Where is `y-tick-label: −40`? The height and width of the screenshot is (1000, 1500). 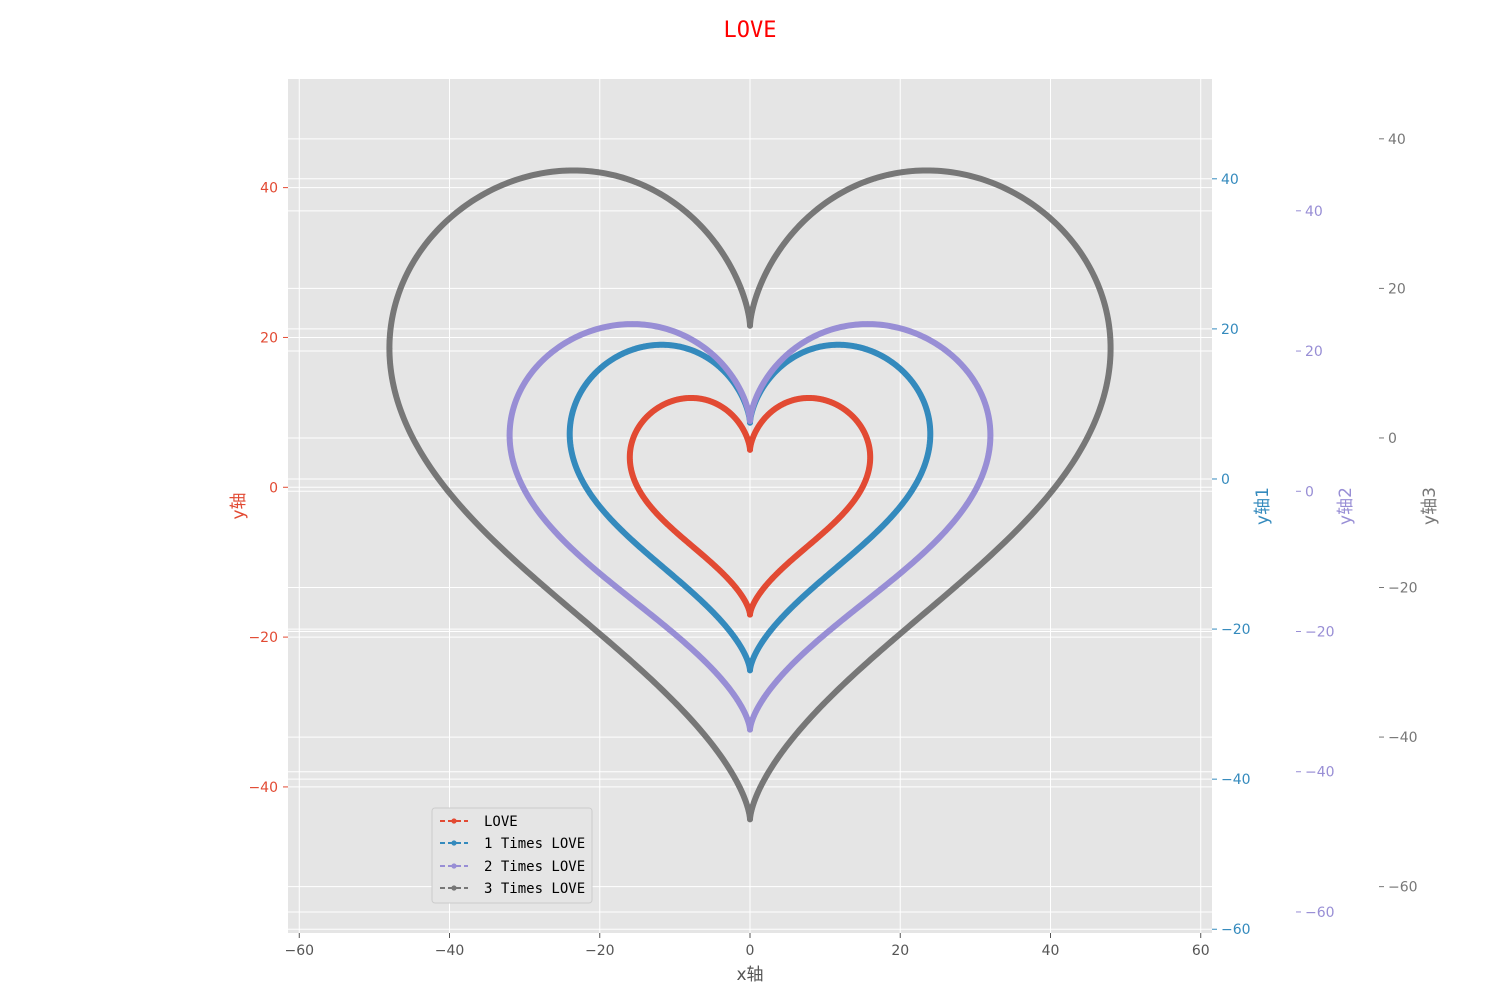
y-tick-label: −40 is located at coordinates (263, 788).